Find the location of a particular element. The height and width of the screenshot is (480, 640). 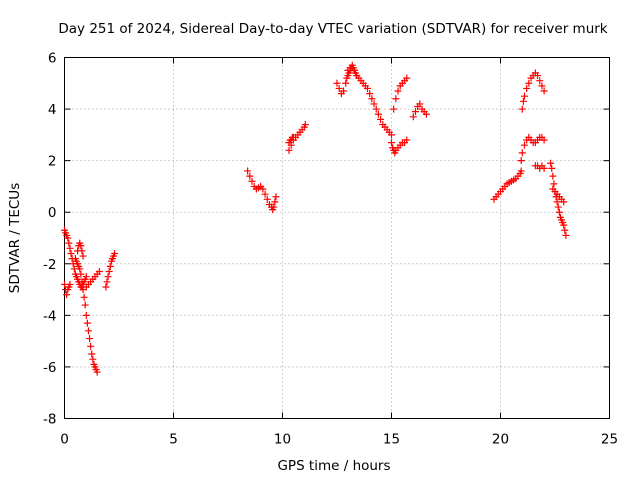

y-tick-label: 4 is located at coordinates (52, 110).